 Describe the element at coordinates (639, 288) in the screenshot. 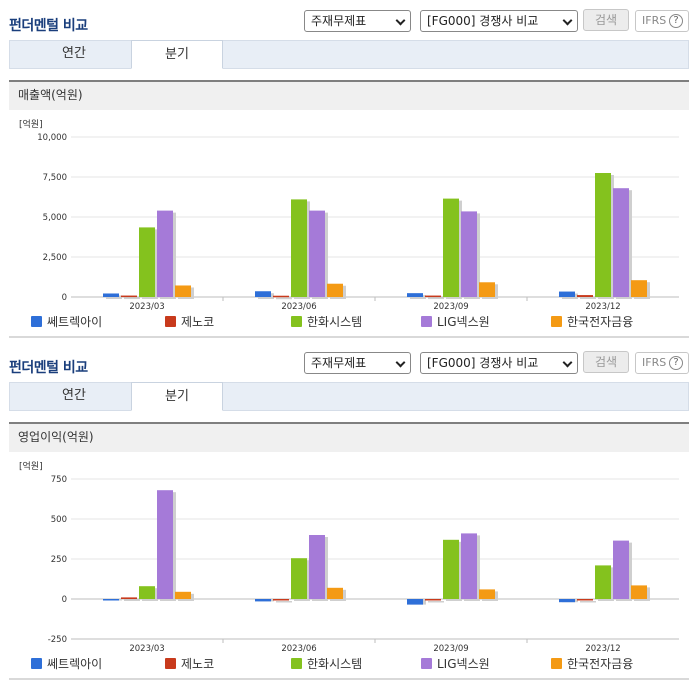

I see `bar-한국전자금융-2023/12` at that location.